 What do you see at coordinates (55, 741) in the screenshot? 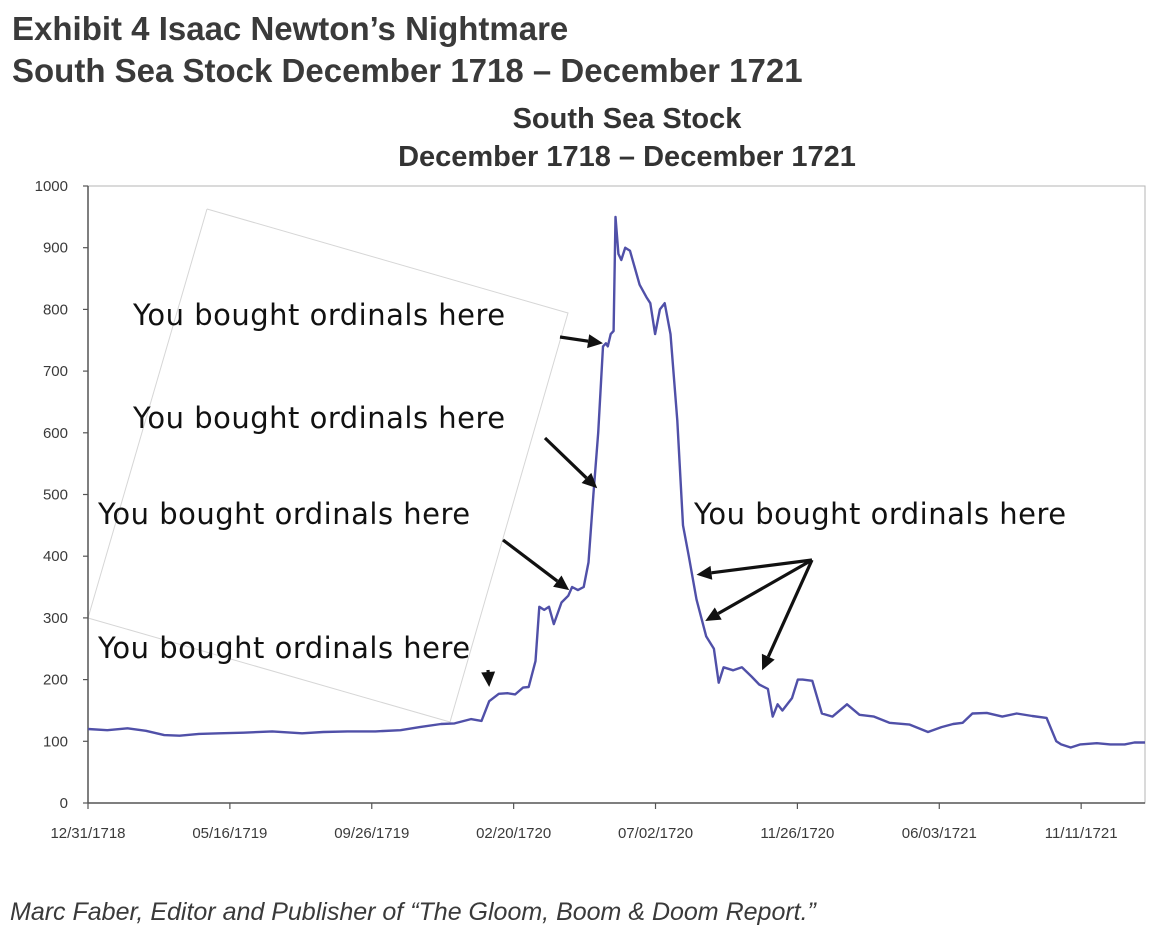
I see `y-tick-label: 100` at bounding box center [55, 741].